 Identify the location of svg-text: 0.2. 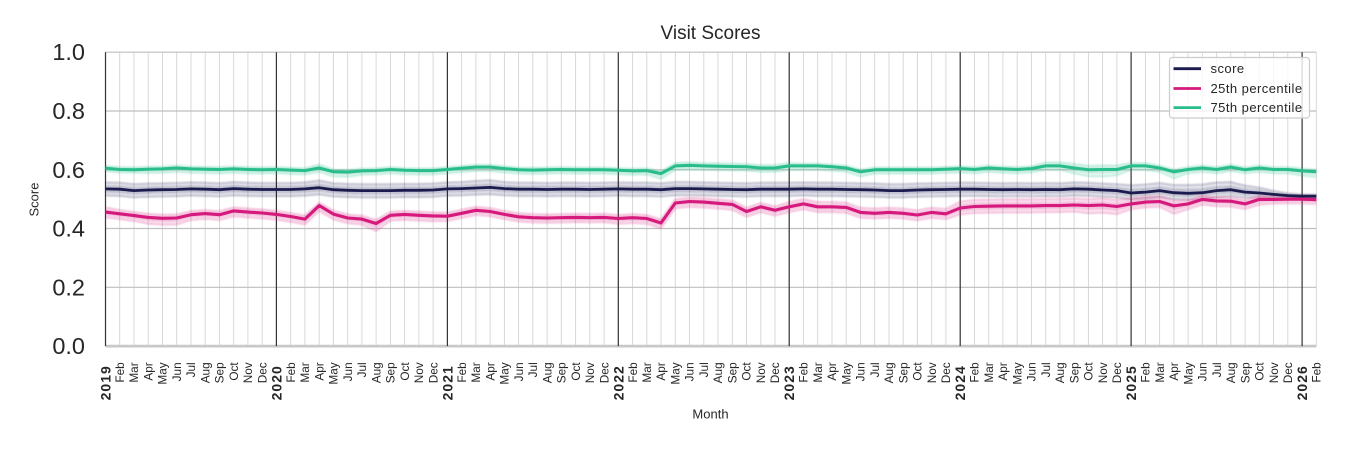
(68, 287).